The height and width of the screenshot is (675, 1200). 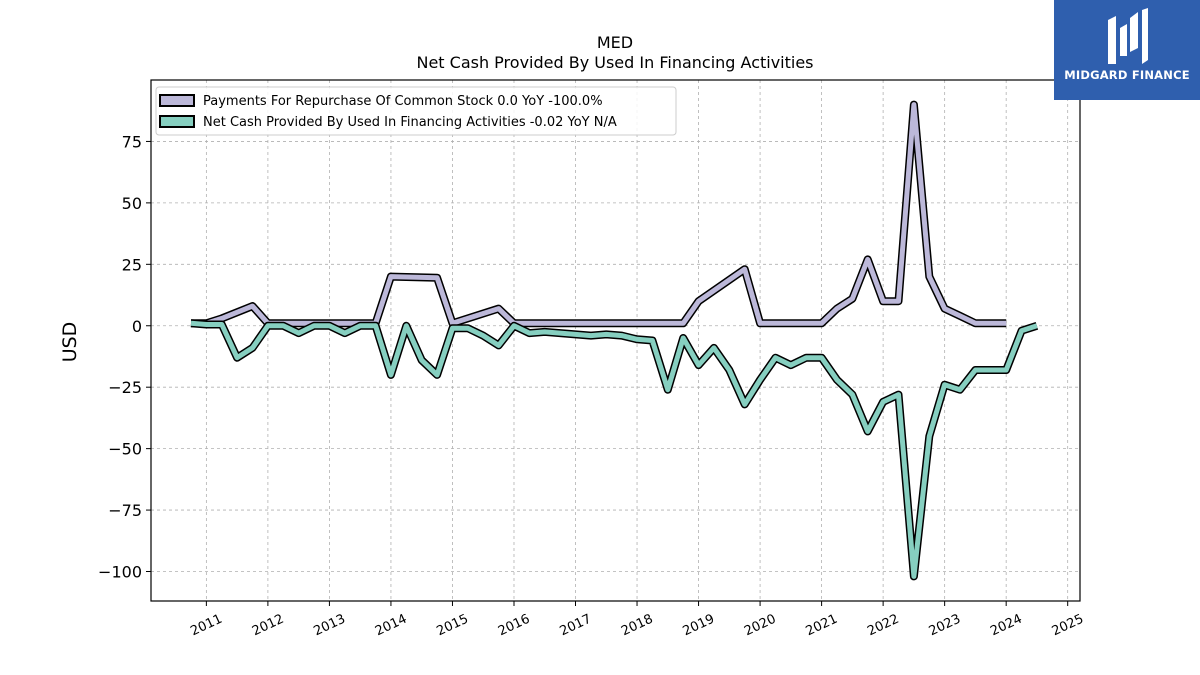 I want to click on y-tick-label: −50, so click(x=125, y=449).